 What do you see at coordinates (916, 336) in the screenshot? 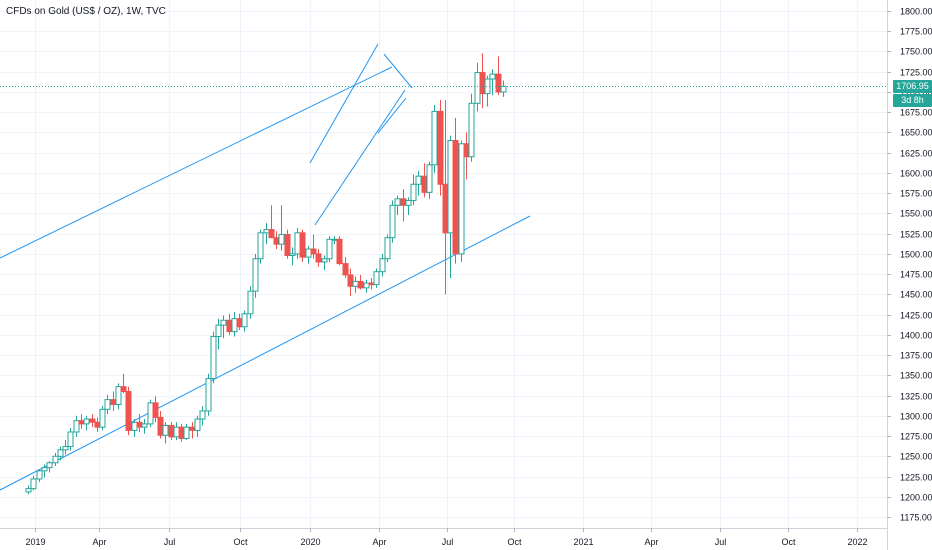
I see `y-tick-label: 1400.00` at bounding box center [916, 336].